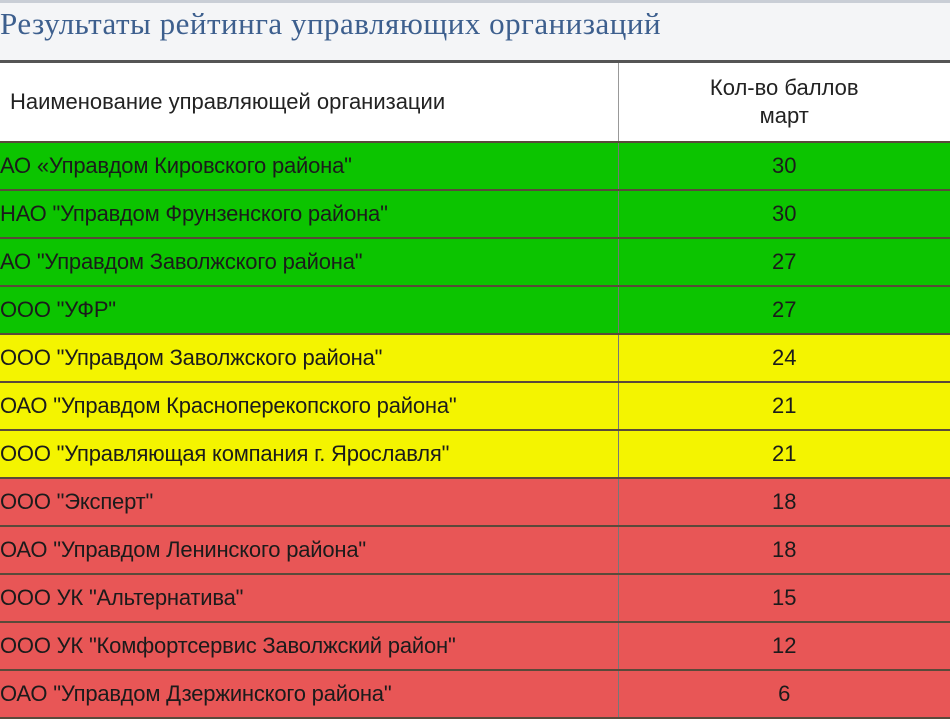 The width and height of the screenshot is (950, 719). Describe the element at coordinates (475, 1) in the screenshot. I see `top-border` at that location.